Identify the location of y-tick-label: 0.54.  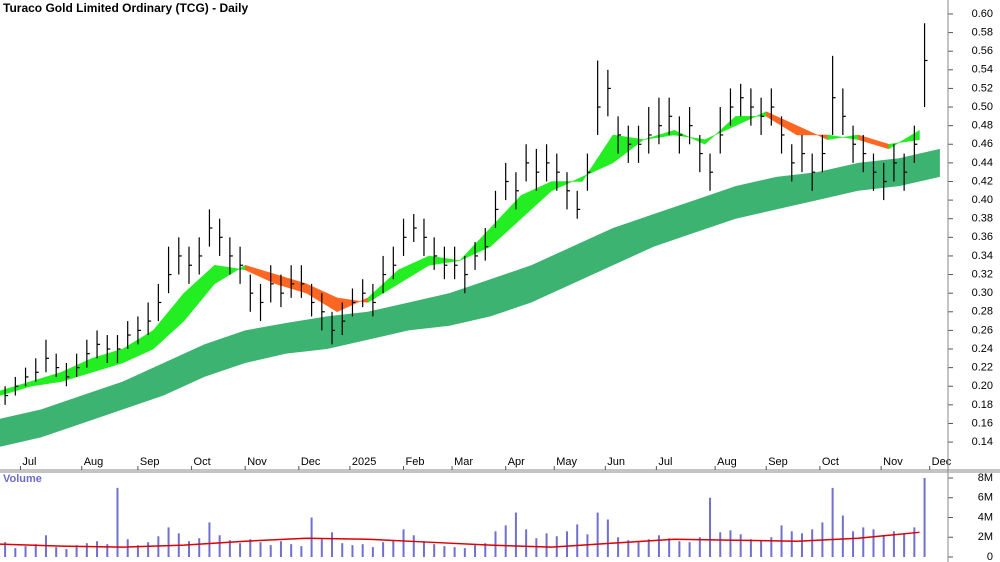
(982, 70).